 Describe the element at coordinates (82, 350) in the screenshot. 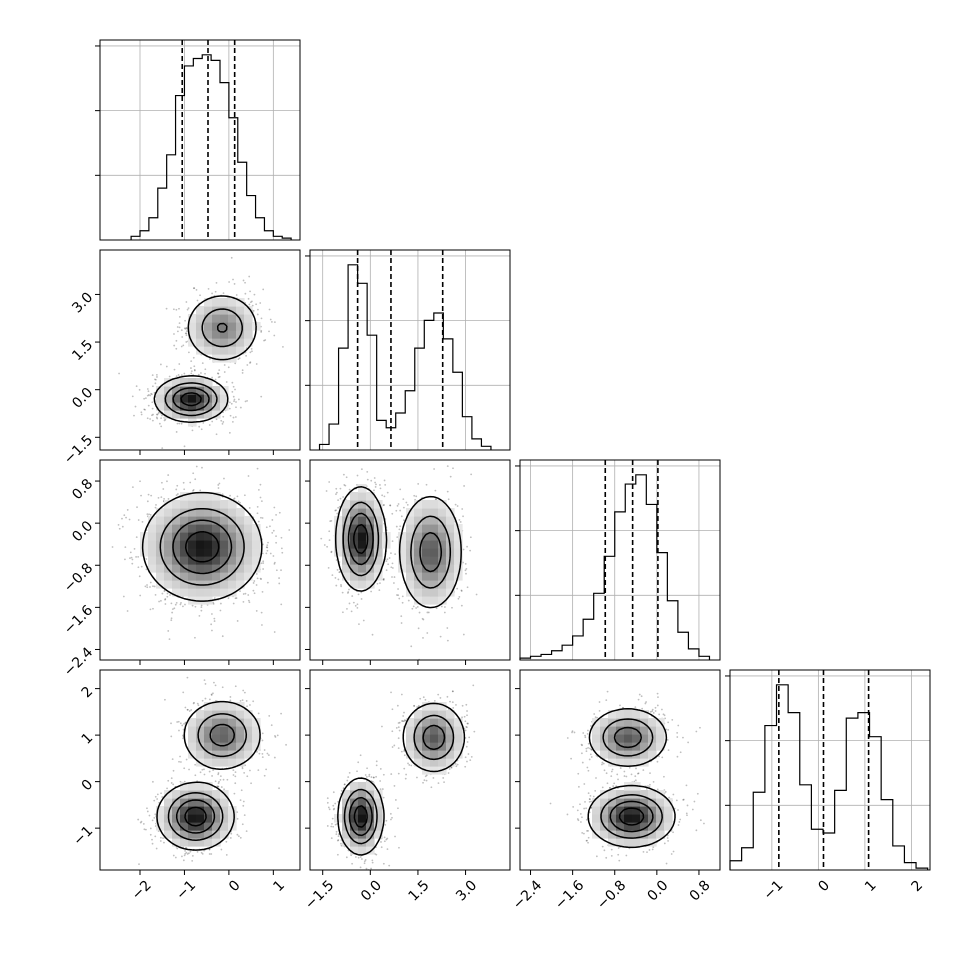

I see `y-tick-label: 1.5` at that location.